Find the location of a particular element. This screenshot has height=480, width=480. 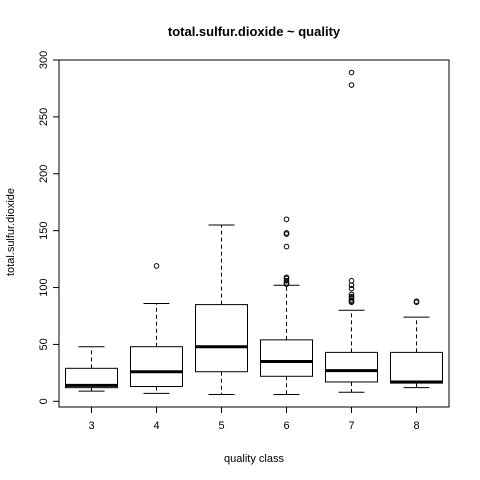

x-tick-label: 7 is located at coordinates (351, 426).